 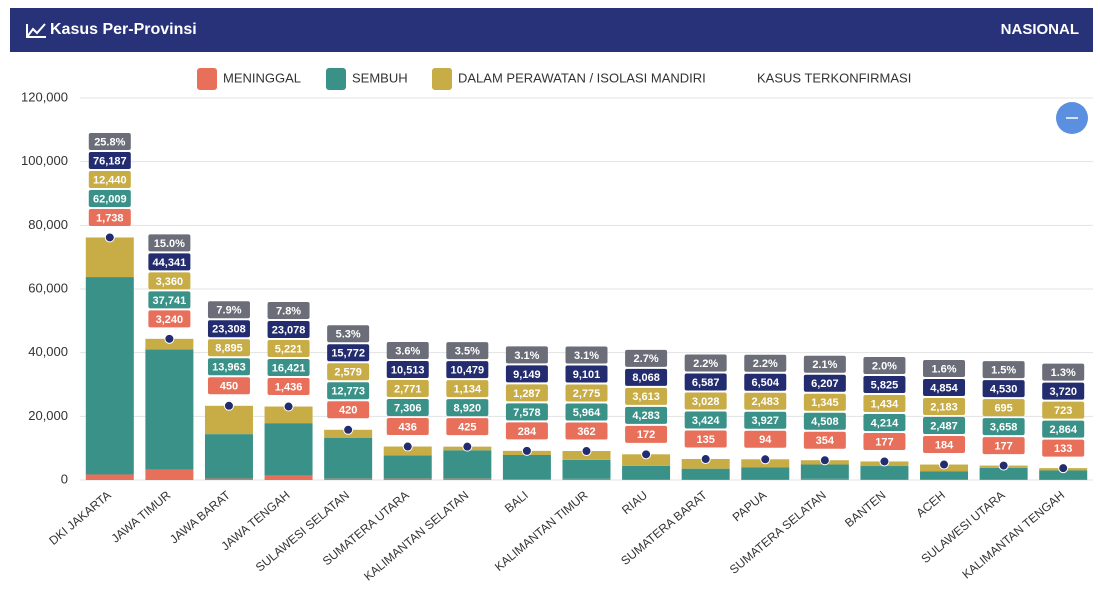 I want to click on data-label-text: 1,436, so click(x=289, y=387).